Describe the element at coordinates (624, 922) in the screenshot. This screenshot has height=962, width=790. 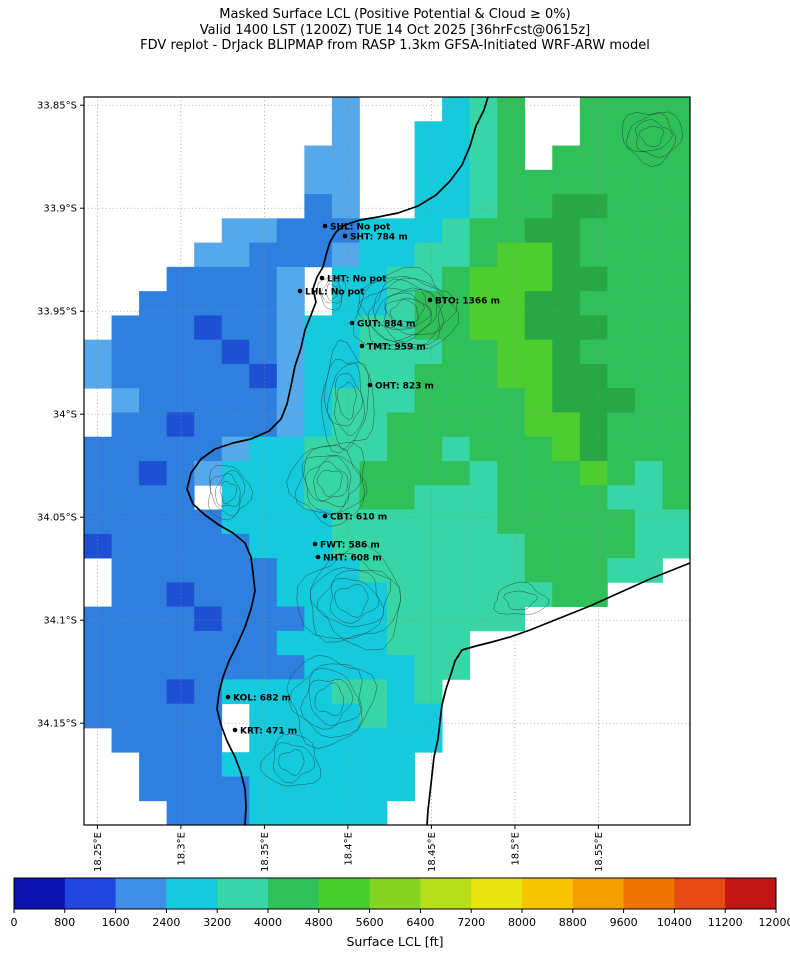
I see `colorbar-tick-label: 9600` at that location.